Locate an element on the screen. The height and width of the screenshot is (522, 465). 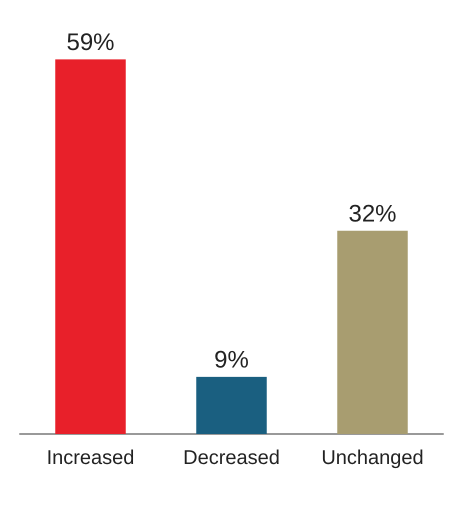
data-label: 9% is located at coordinates (231, 360).